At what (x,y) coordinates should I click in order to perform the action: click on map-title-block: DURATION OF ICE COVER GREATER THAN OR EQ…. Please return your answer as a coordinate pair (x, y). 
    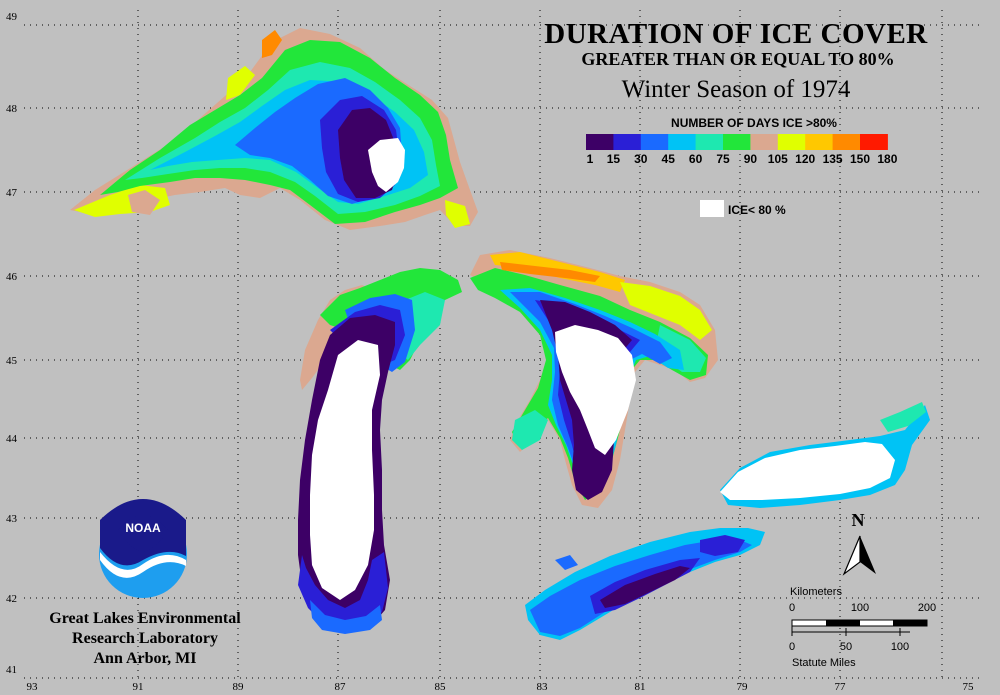
    Looking at the image, I should click on (736, 60).